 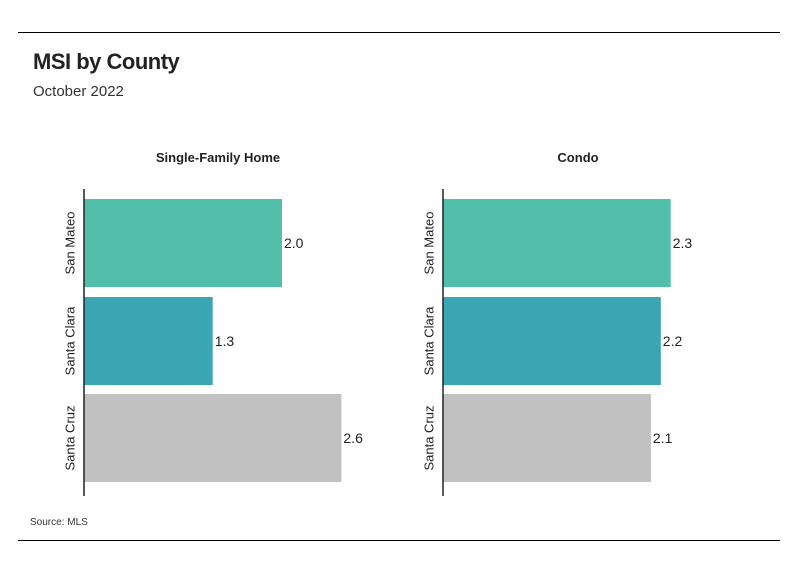 What do you see at coordinates (59, 522) in the screenshot?
I see `source-note: Source: MLS` at bounding box center [59, 522].